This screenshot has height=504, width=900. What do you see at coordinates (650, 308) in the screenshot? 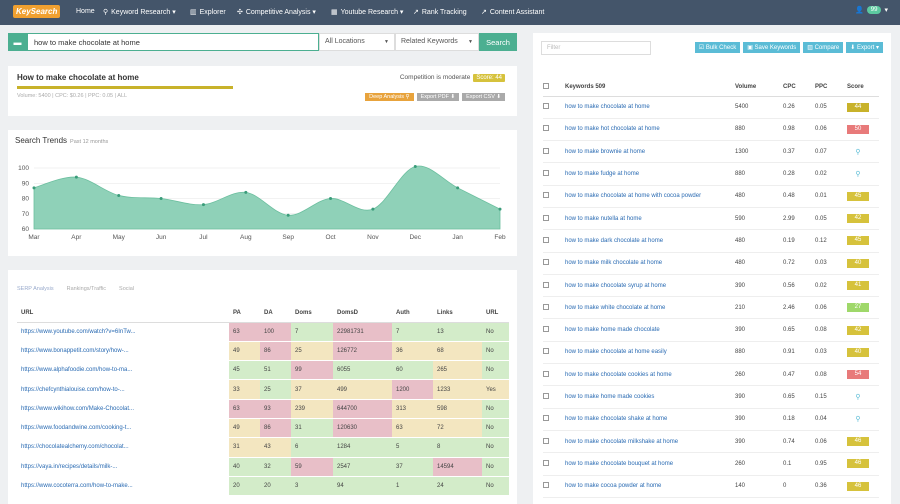
I see `keyword-link: how to make white chocolate at home` at bounding box center [650, 308].